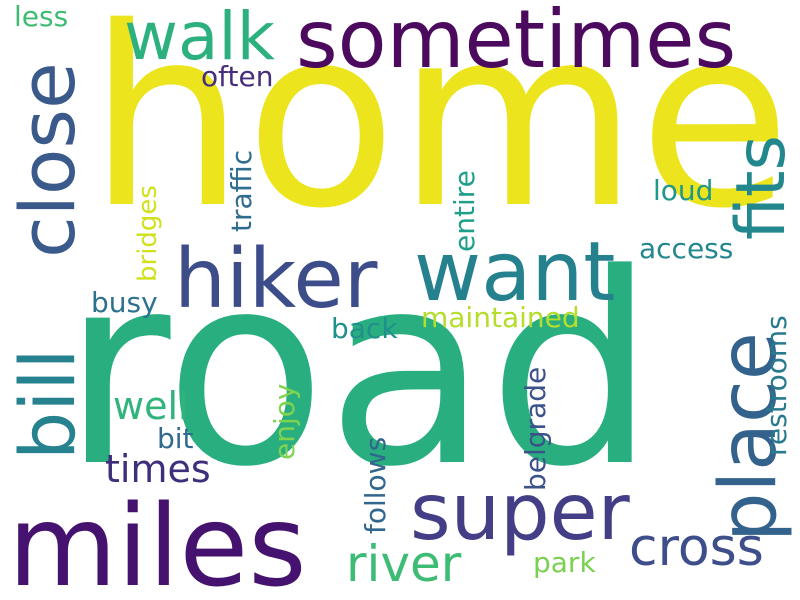 Image resolution: width=800 pixels, height=600 pixels. What do you see at coordinates (515, 272) in the screenshot?
I see `word-want: want` at bounding box center [515, 272].